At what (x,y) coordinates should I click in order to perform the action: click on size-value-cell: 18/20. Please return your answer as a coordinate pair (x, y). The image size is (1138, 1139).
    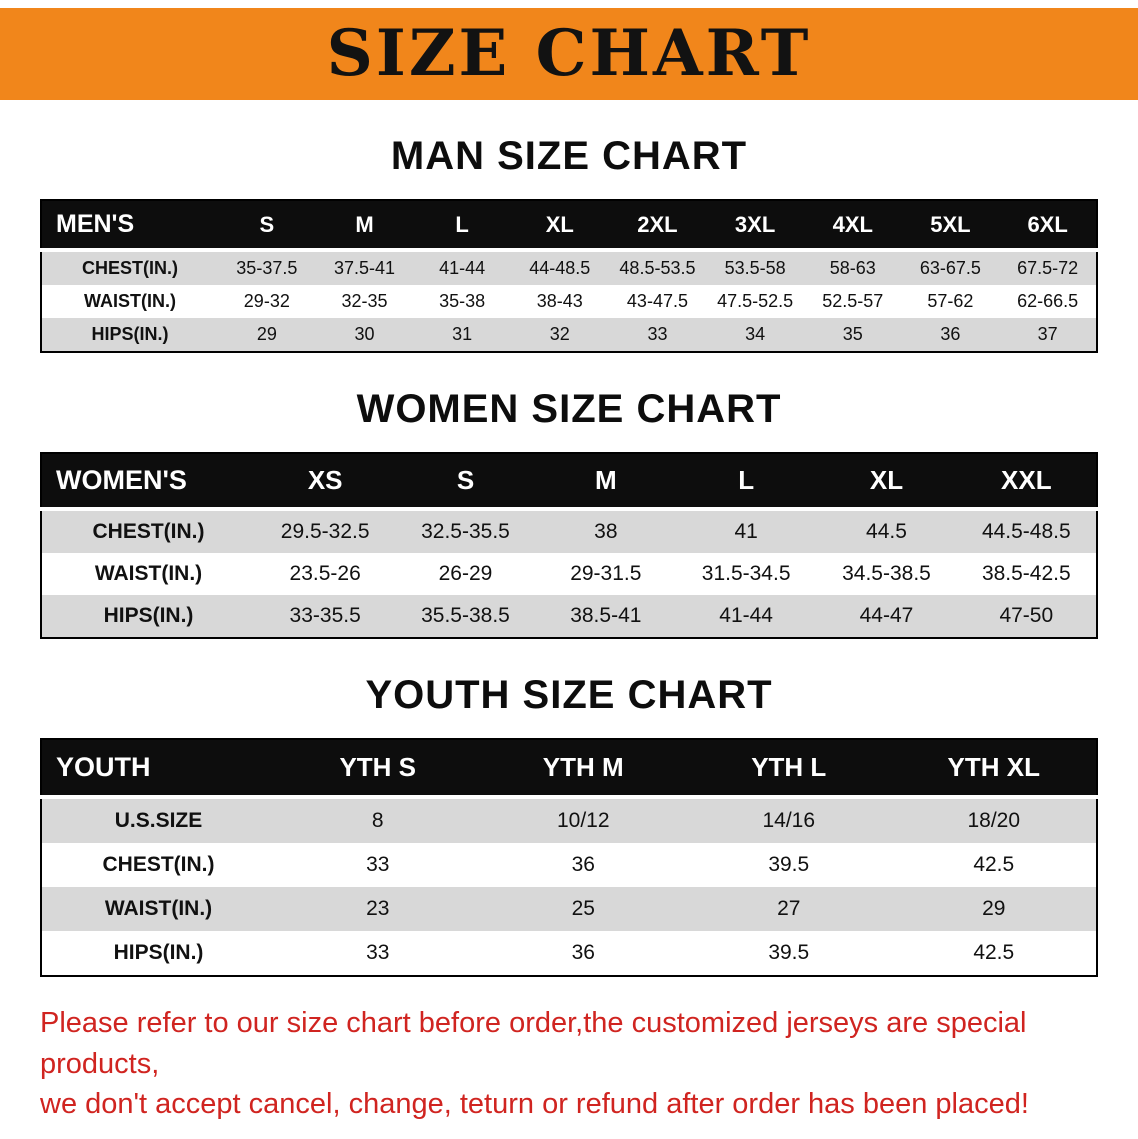
    Looking at the image, I should click on (994, 820).